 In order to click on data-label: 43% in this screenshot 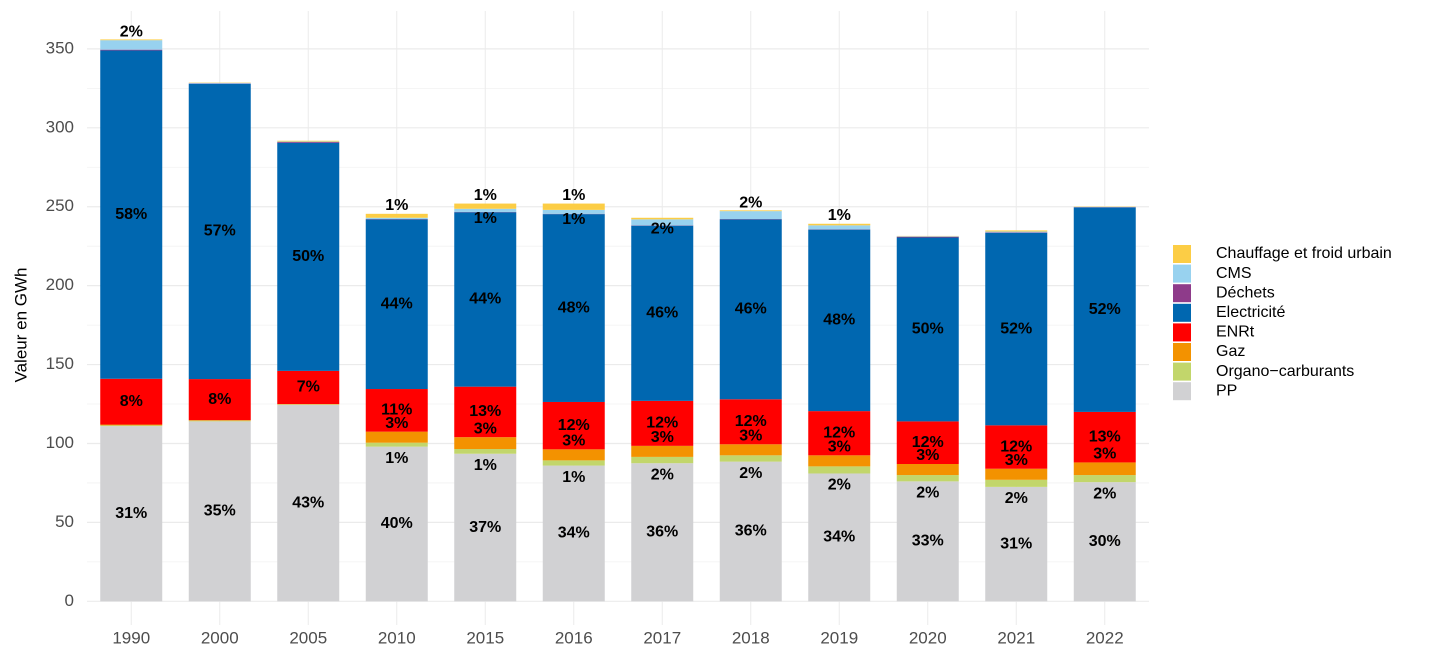, I will do `click(308, 502)`.